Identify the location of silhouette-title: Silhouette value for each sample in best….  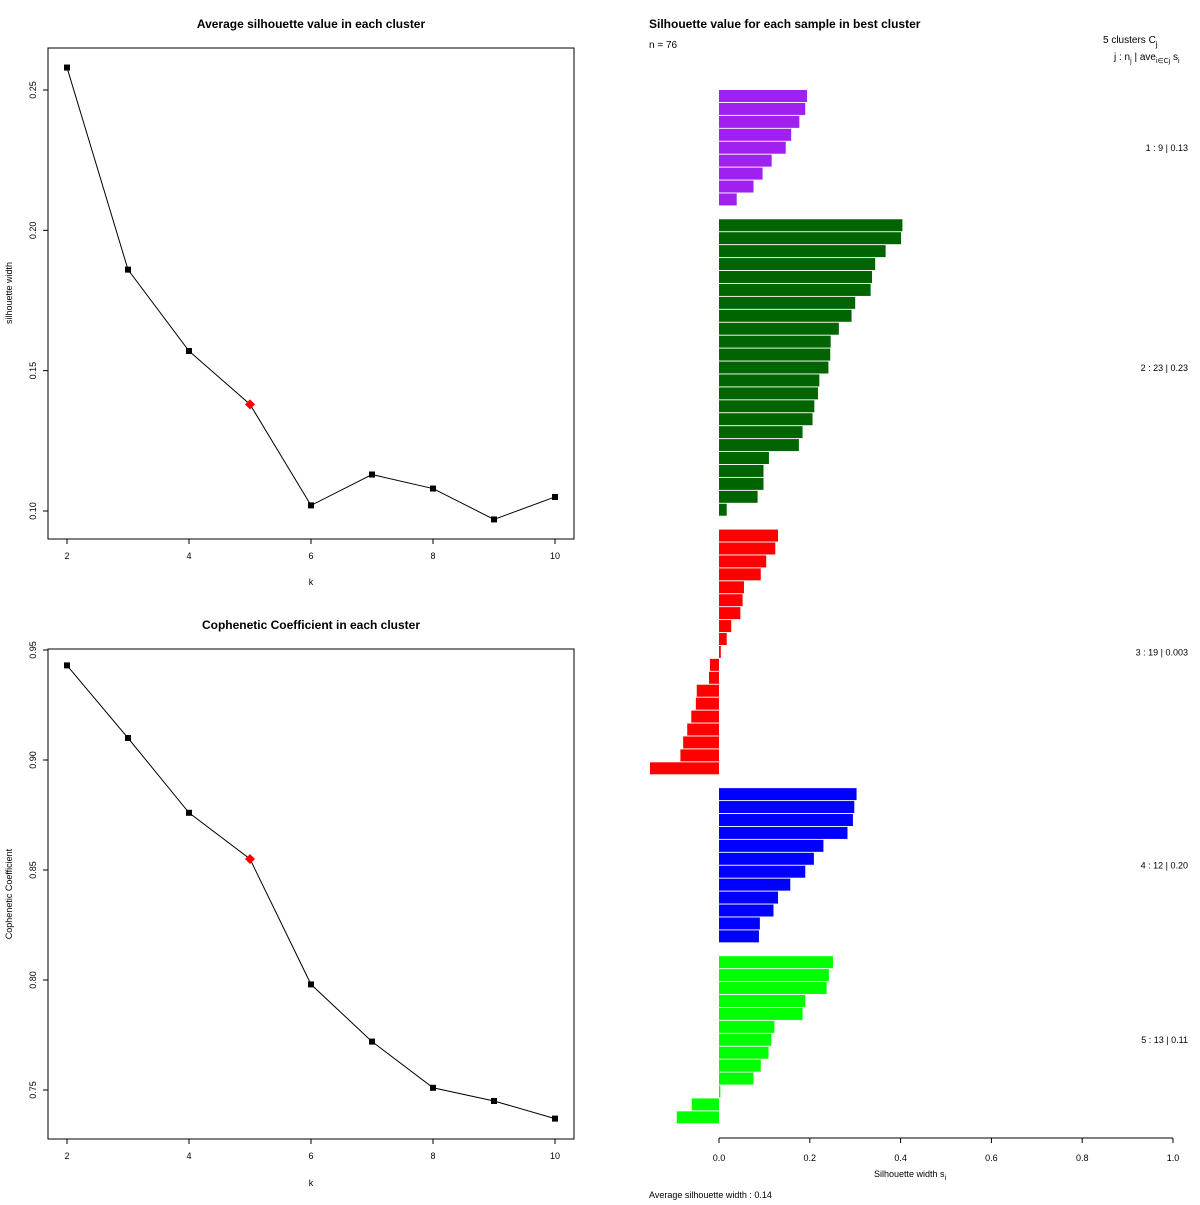
(785, 24).